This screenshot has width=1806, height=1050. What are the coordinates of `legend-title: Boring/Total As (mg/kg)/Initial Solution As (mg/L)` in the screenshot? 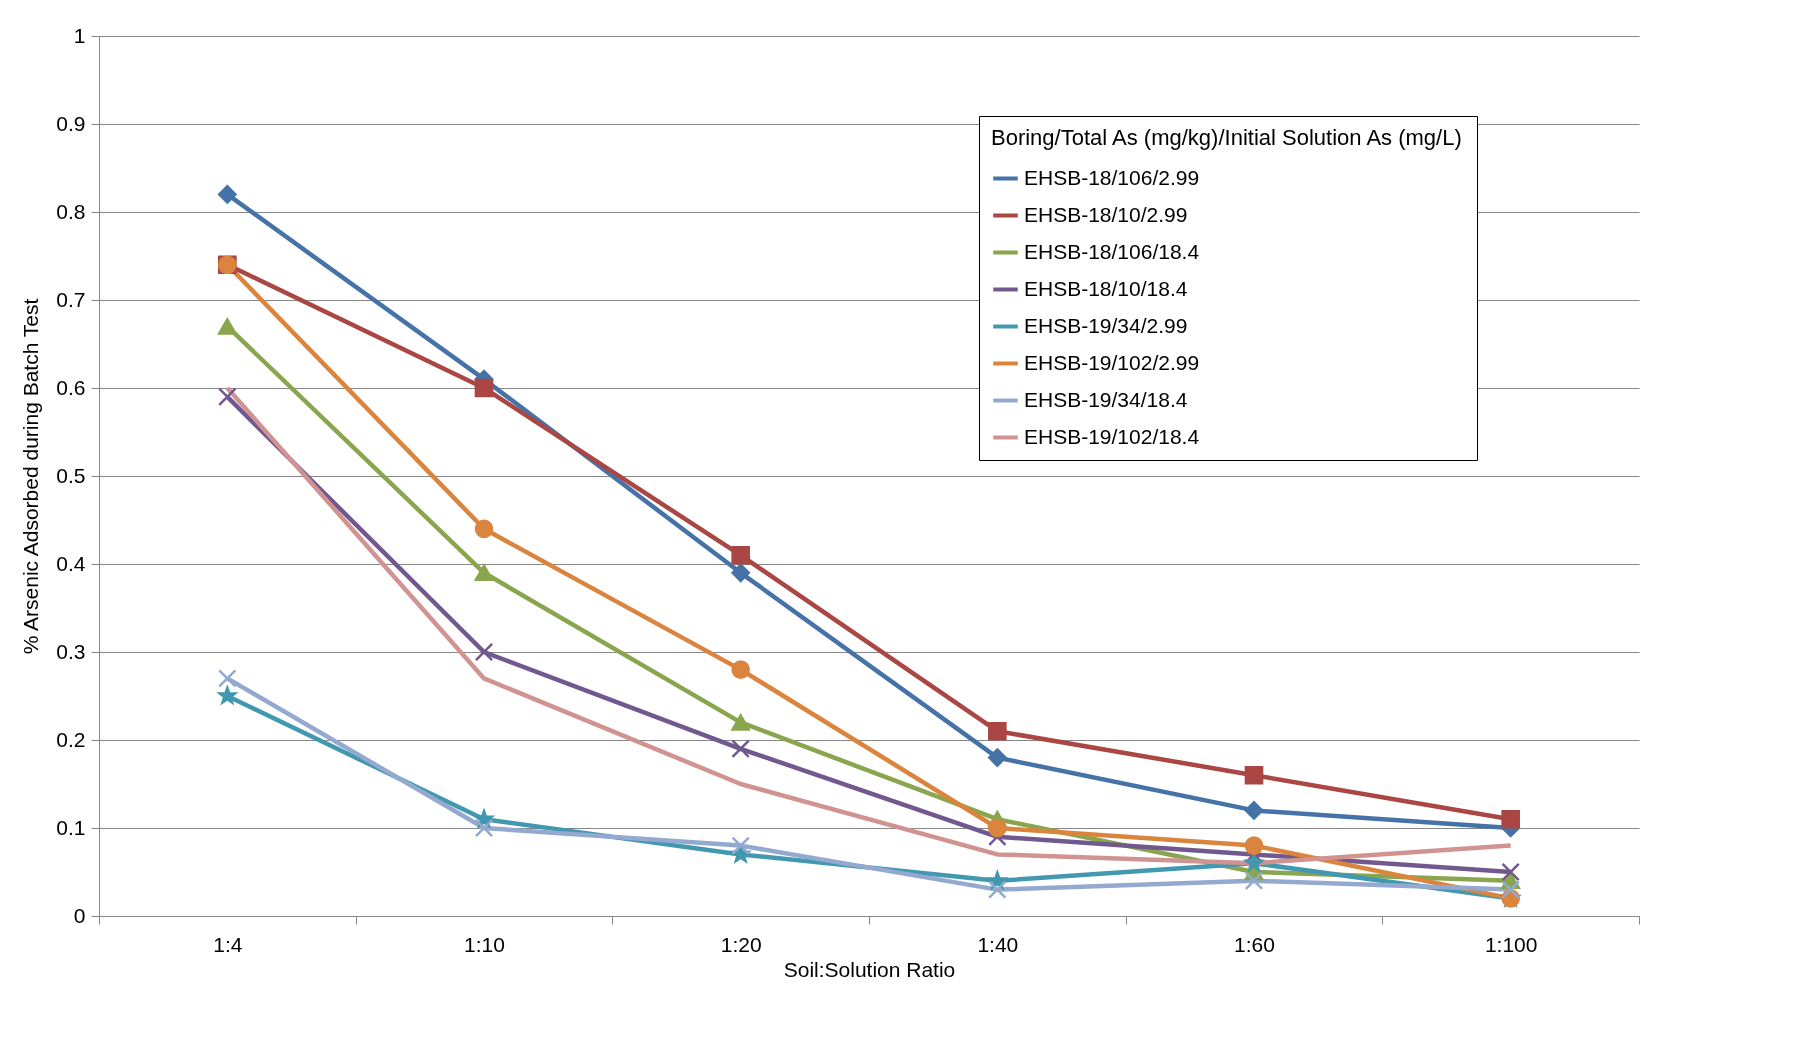 It's located at (1226, 137).